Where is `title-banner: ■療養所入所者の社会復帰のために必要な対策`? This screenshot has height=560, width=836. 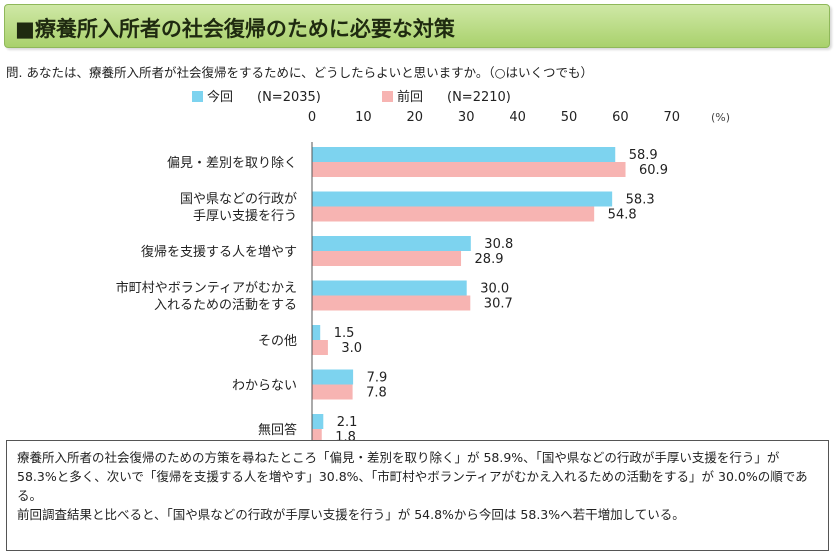 title-banner: ■療養所入所者の社会復帰のために必要な対策 is located at coordinates (417, 26).